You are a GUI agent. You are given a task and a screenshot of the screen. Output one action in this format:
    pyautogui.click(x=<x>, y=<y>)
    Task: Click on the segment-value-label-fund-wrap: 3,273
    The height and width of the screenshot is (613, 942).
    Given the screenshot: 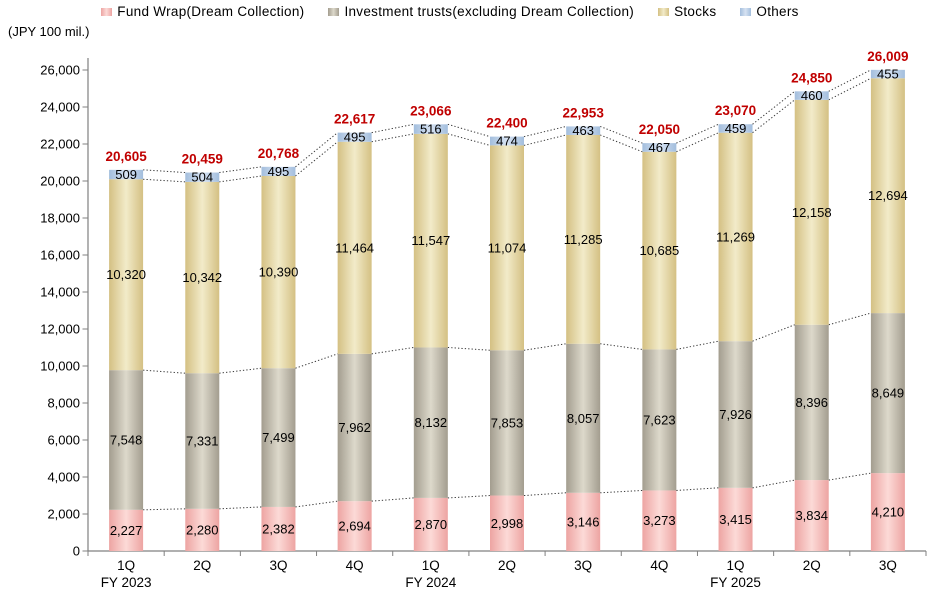 What is the action you would take?
    pyautogui.click(x=659, y=520)
    